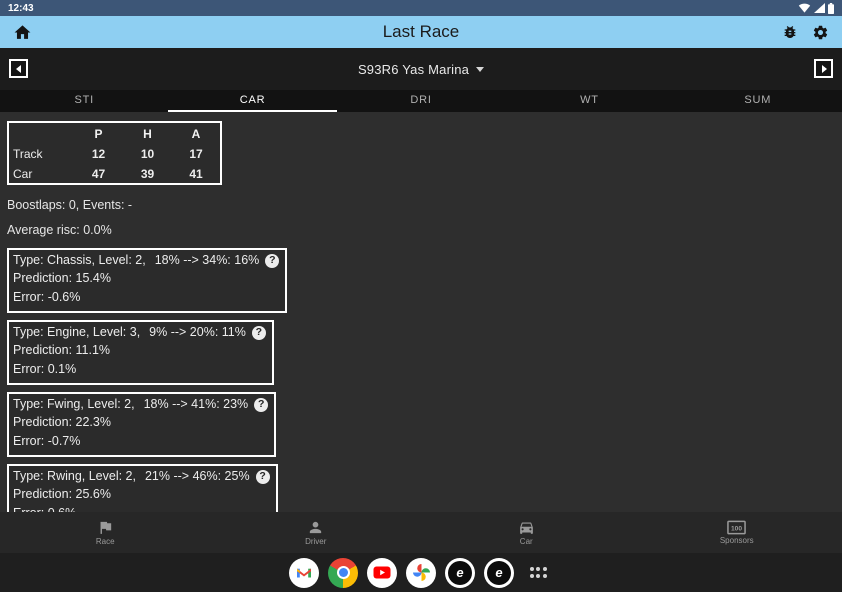 The image size is (842, 592). I want to click on tab-sti: STI, so click(84, 100).